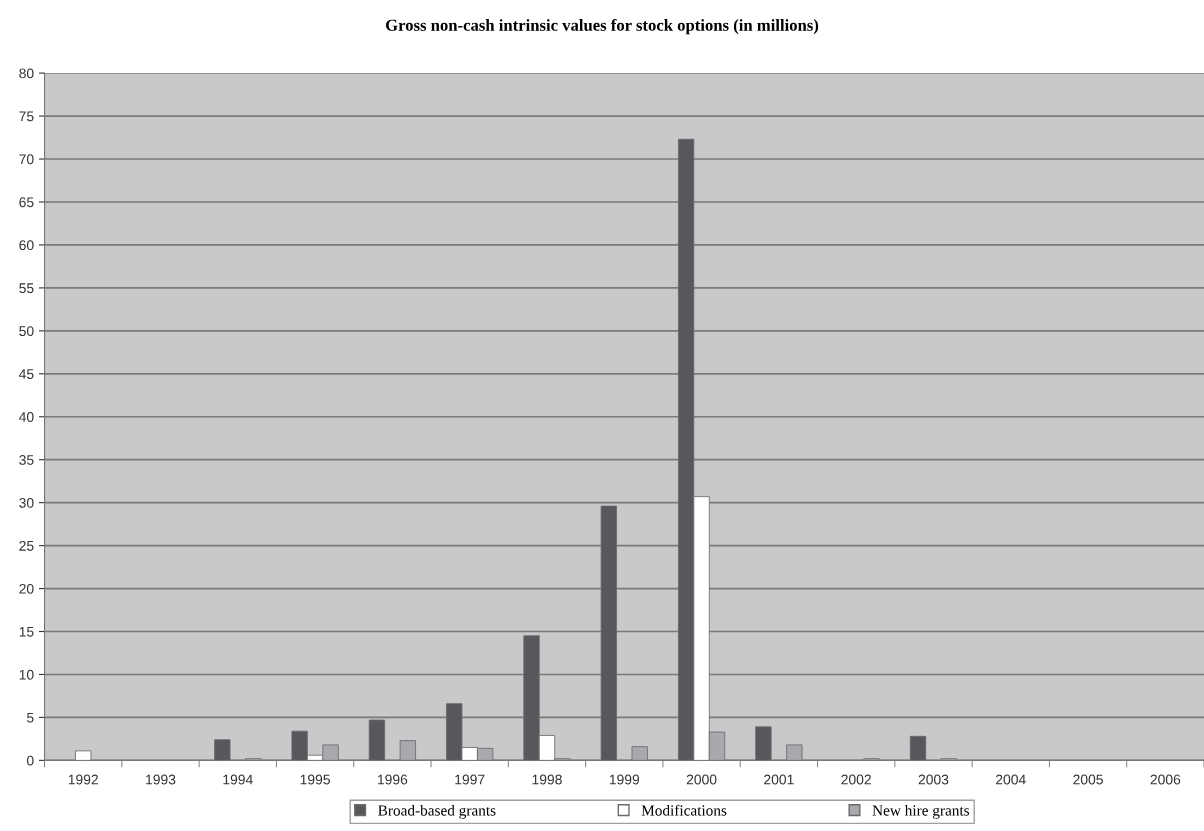 Image resolution: width=1204 pixels, height=831 pixels. What do you see at coordinates (437, 811) in the screenshot?
I see `legend-label: Broad-based grants` at bounding box center [437, 811].